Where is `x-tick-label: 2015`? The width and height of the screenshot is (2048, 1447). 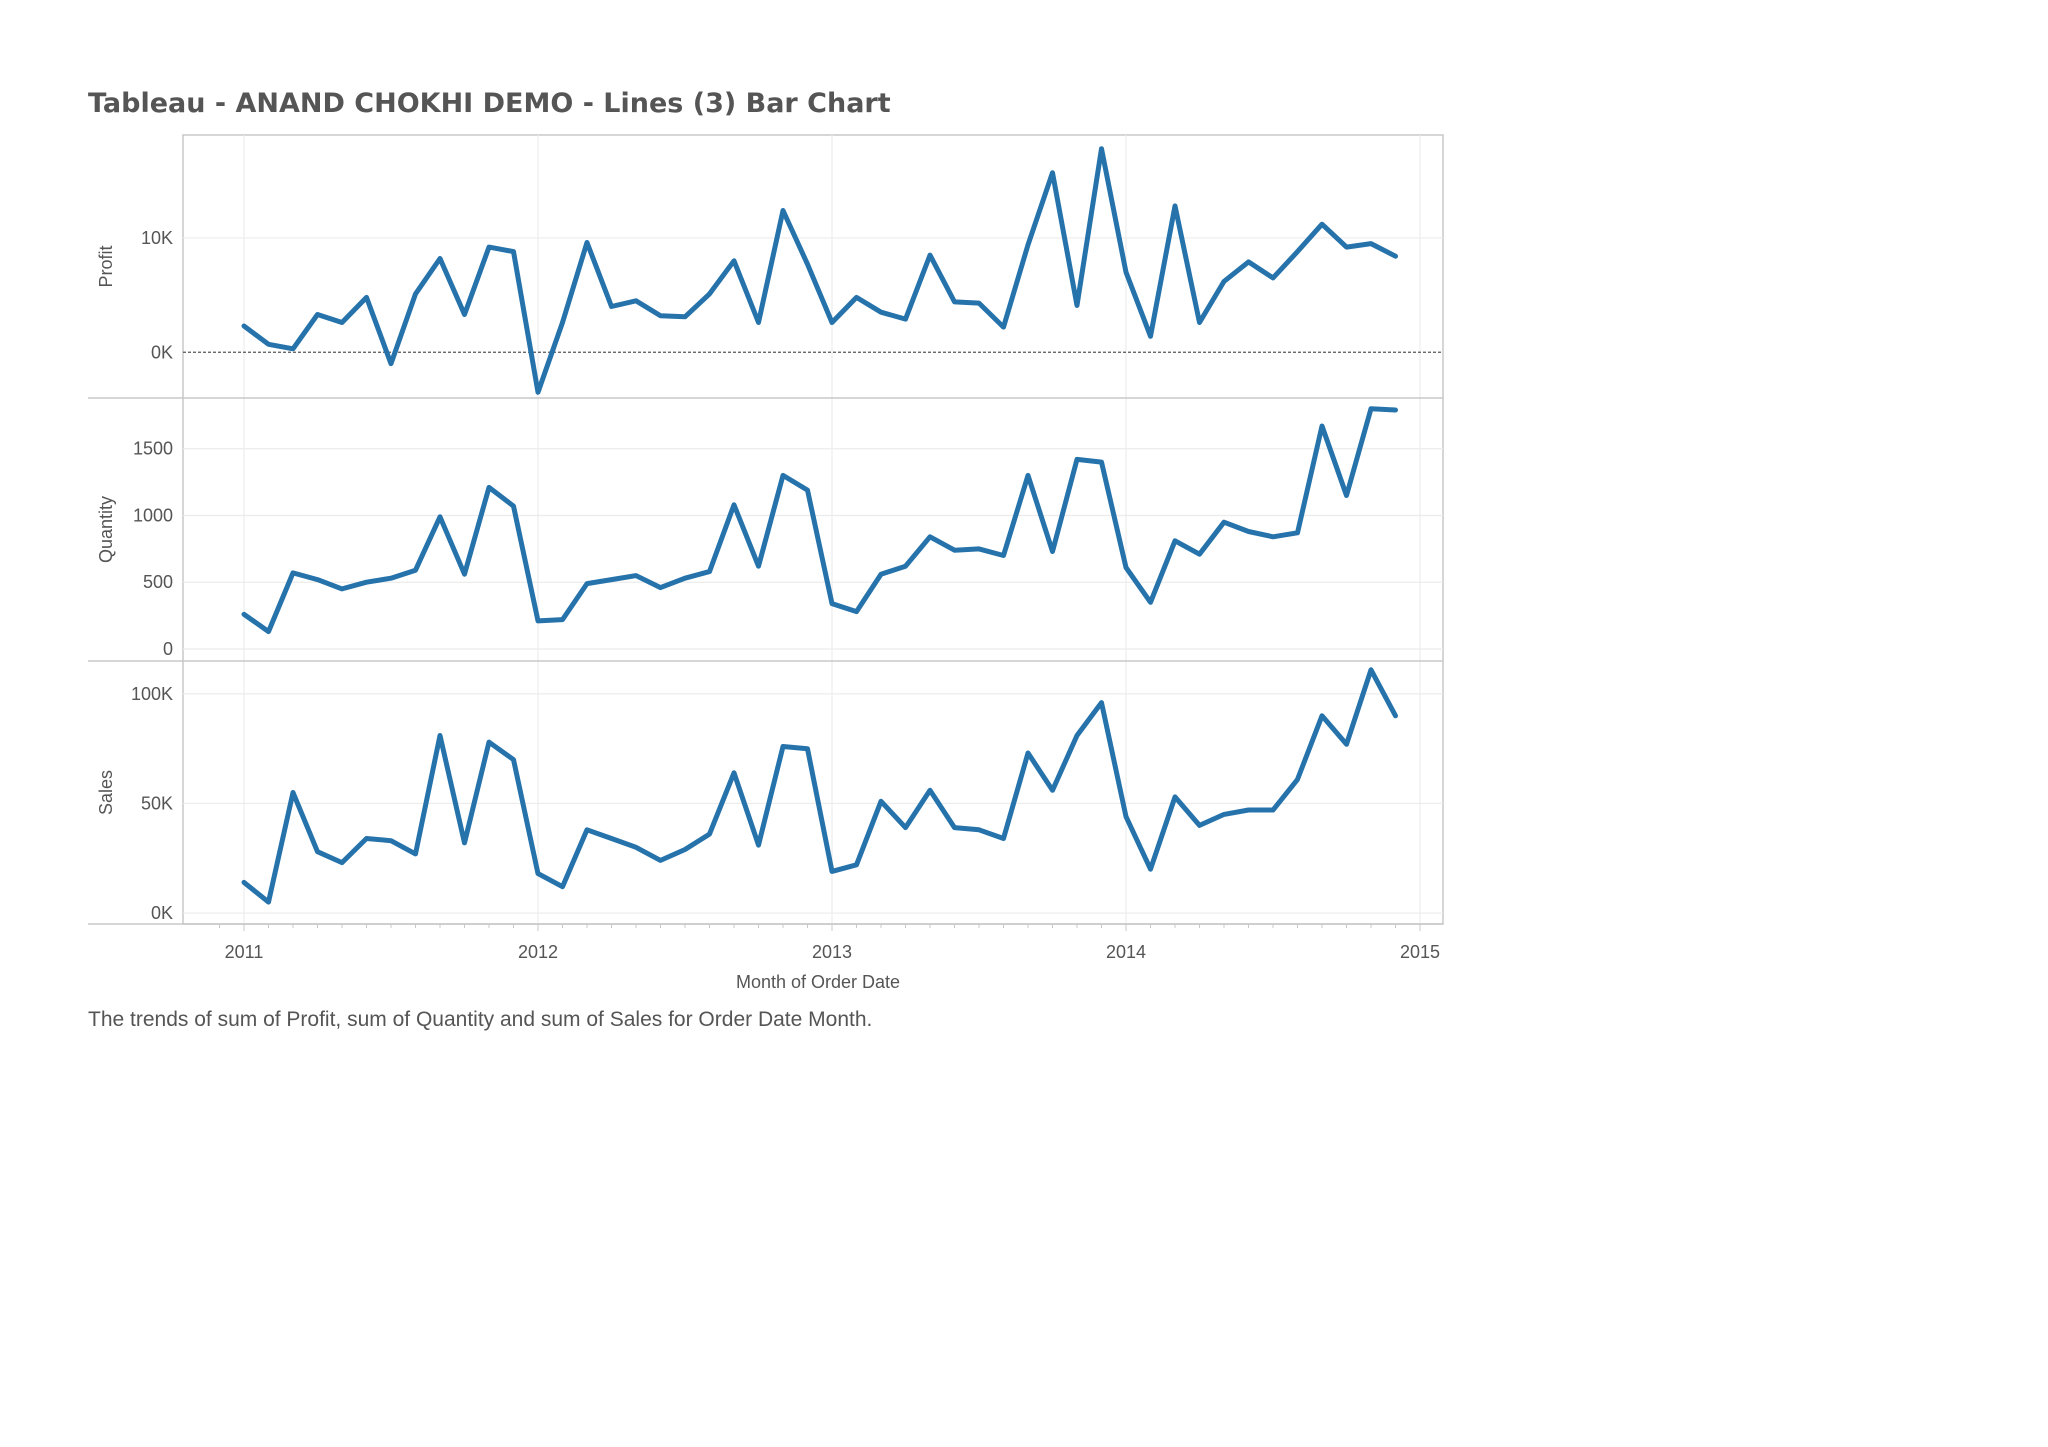
x-tick-label: 2015 is located at coordinates (1420, 952).